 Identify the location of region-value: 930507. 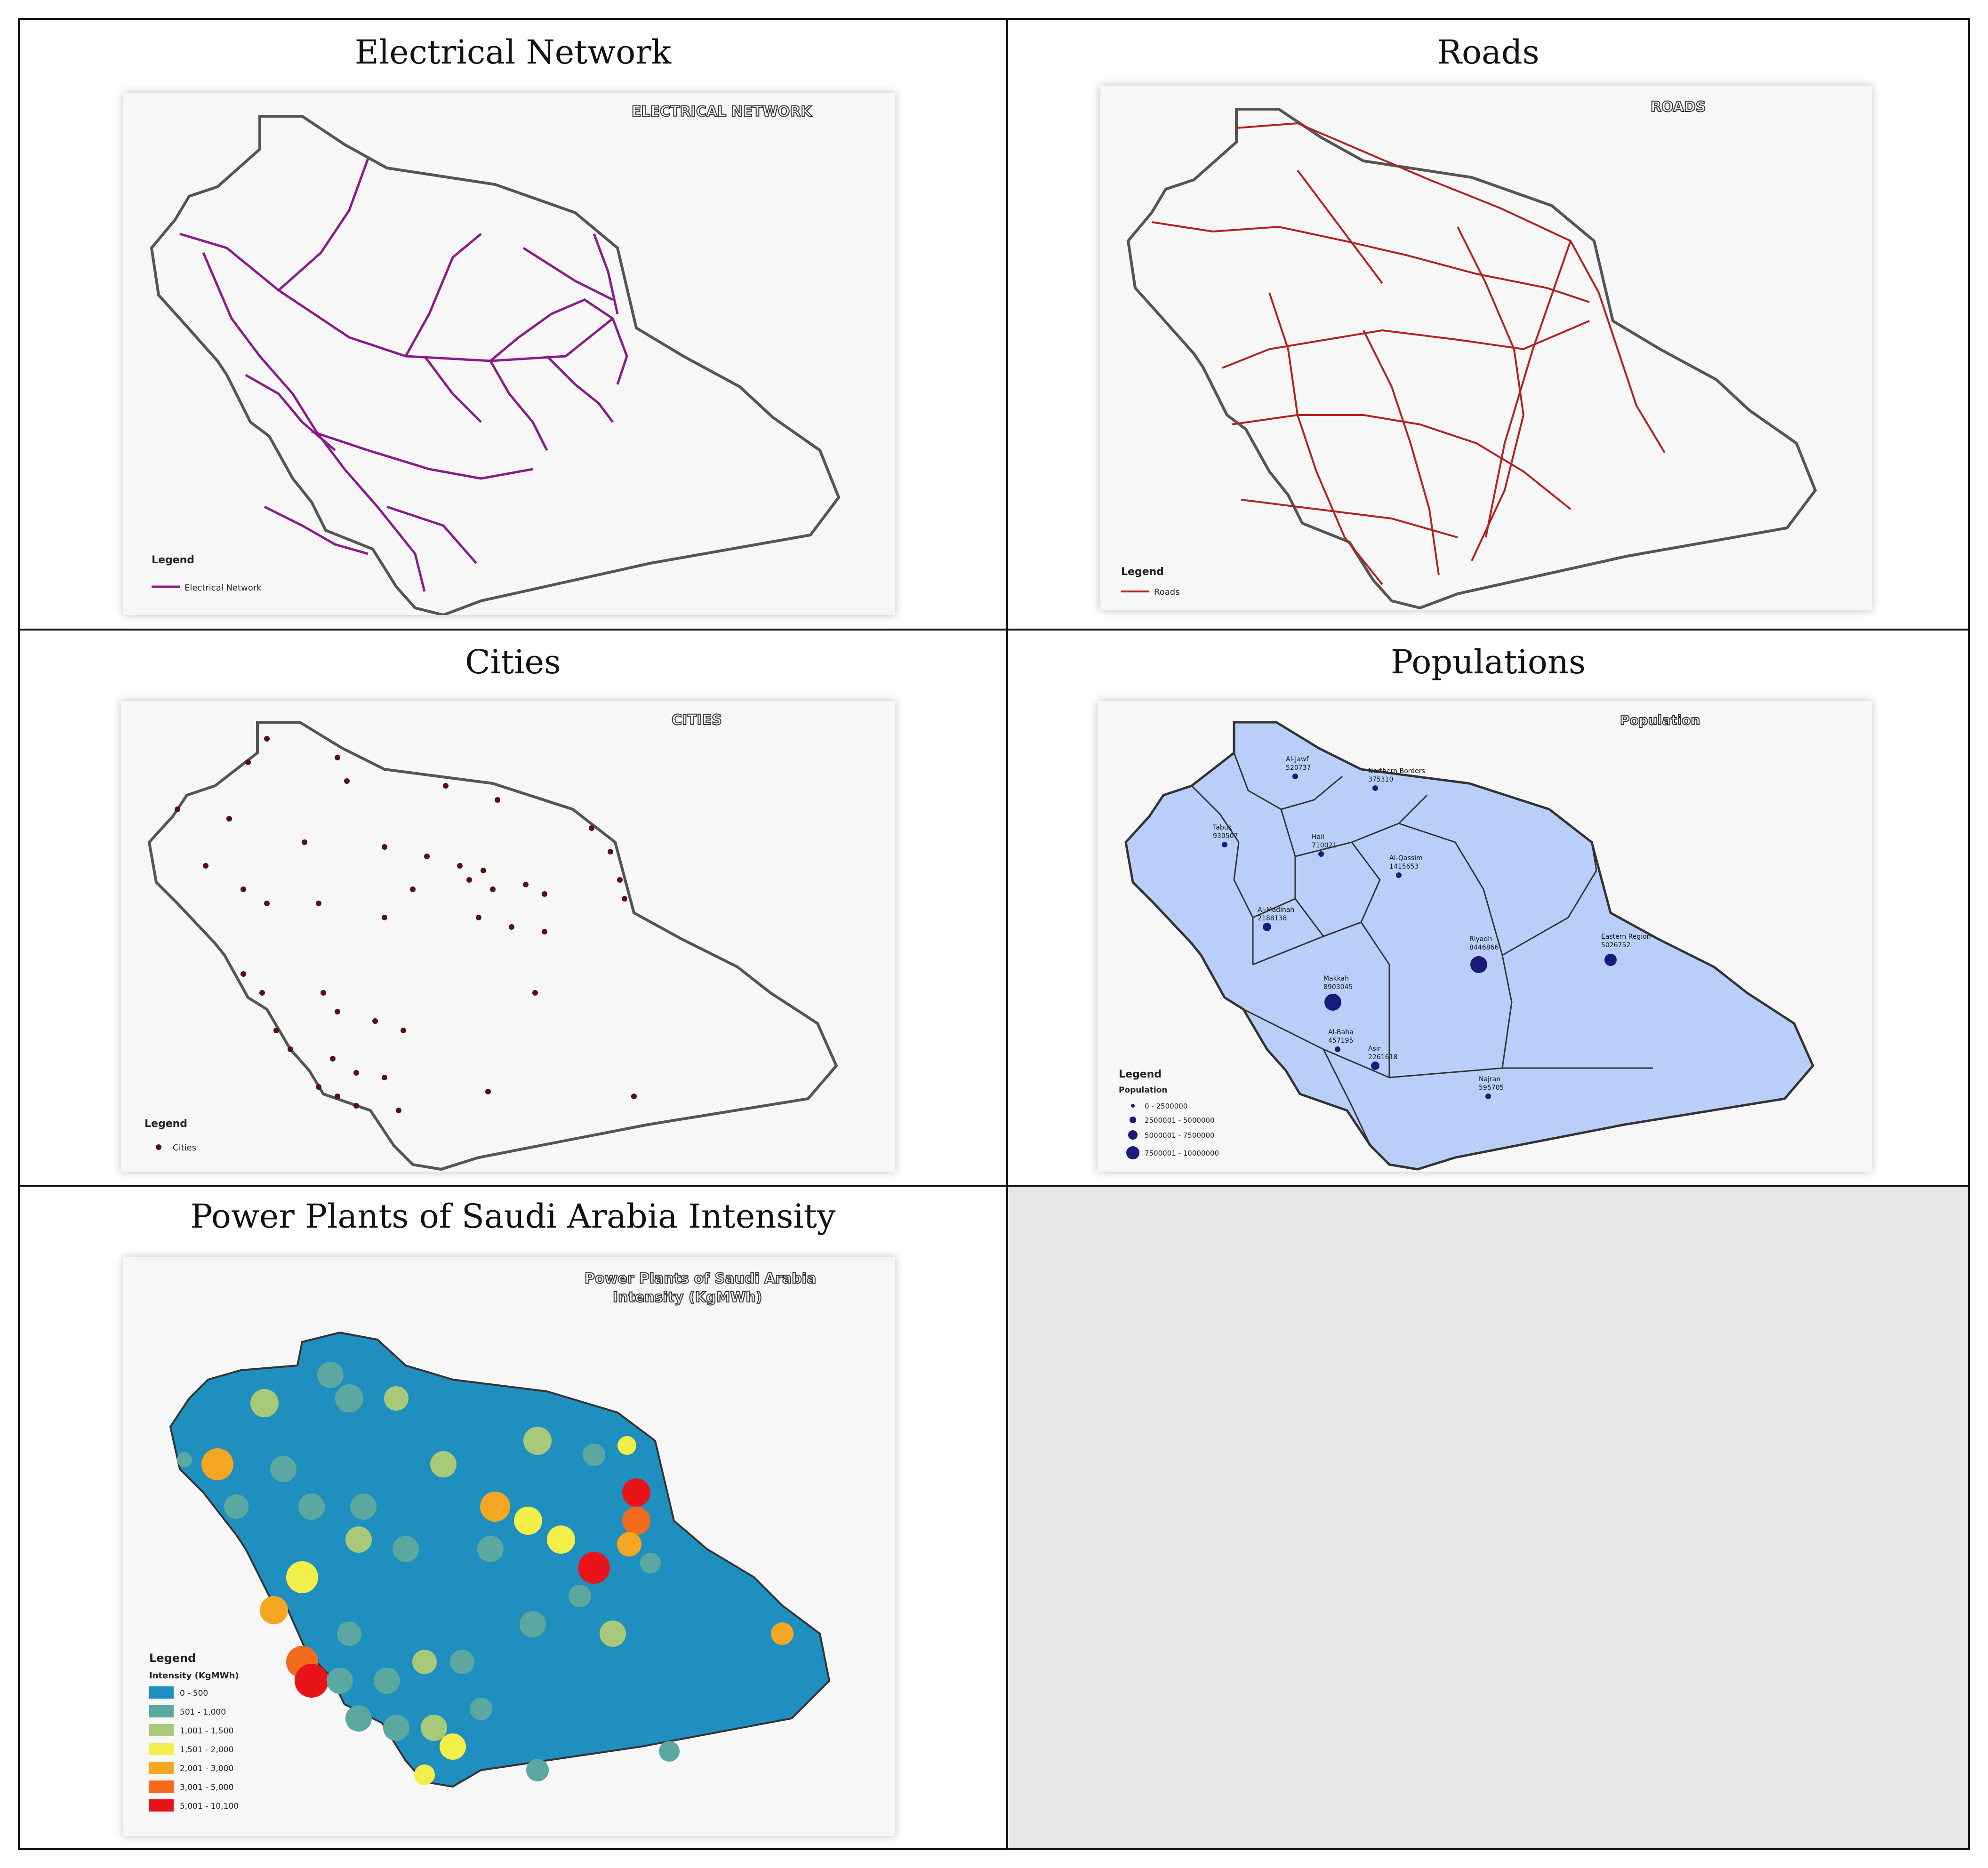
(1225, 836).